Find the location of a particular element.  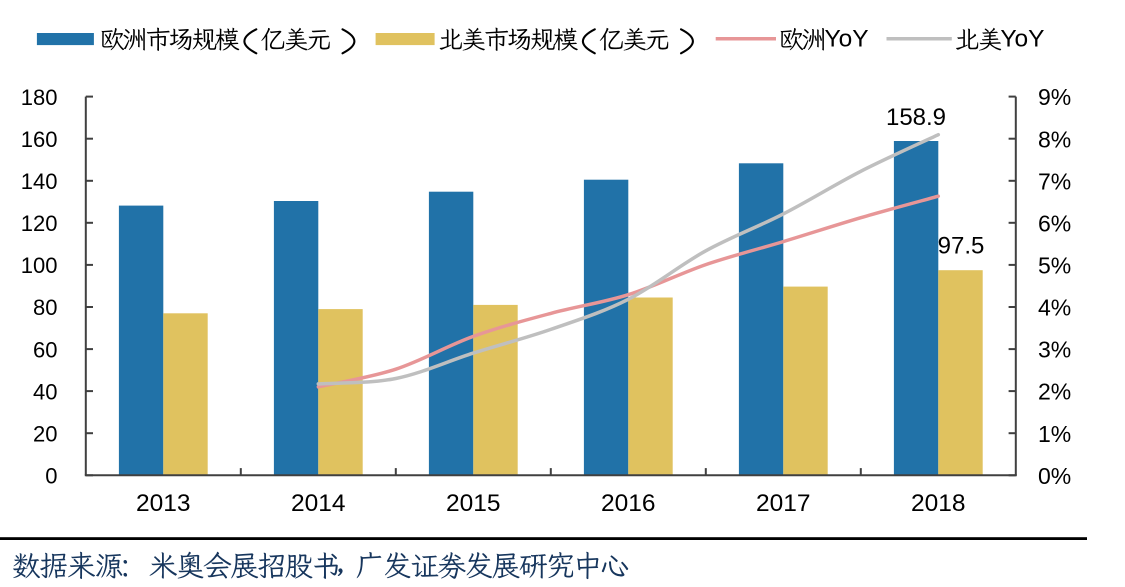

svg-text: 158.9 is located at coordinates (916, 117).